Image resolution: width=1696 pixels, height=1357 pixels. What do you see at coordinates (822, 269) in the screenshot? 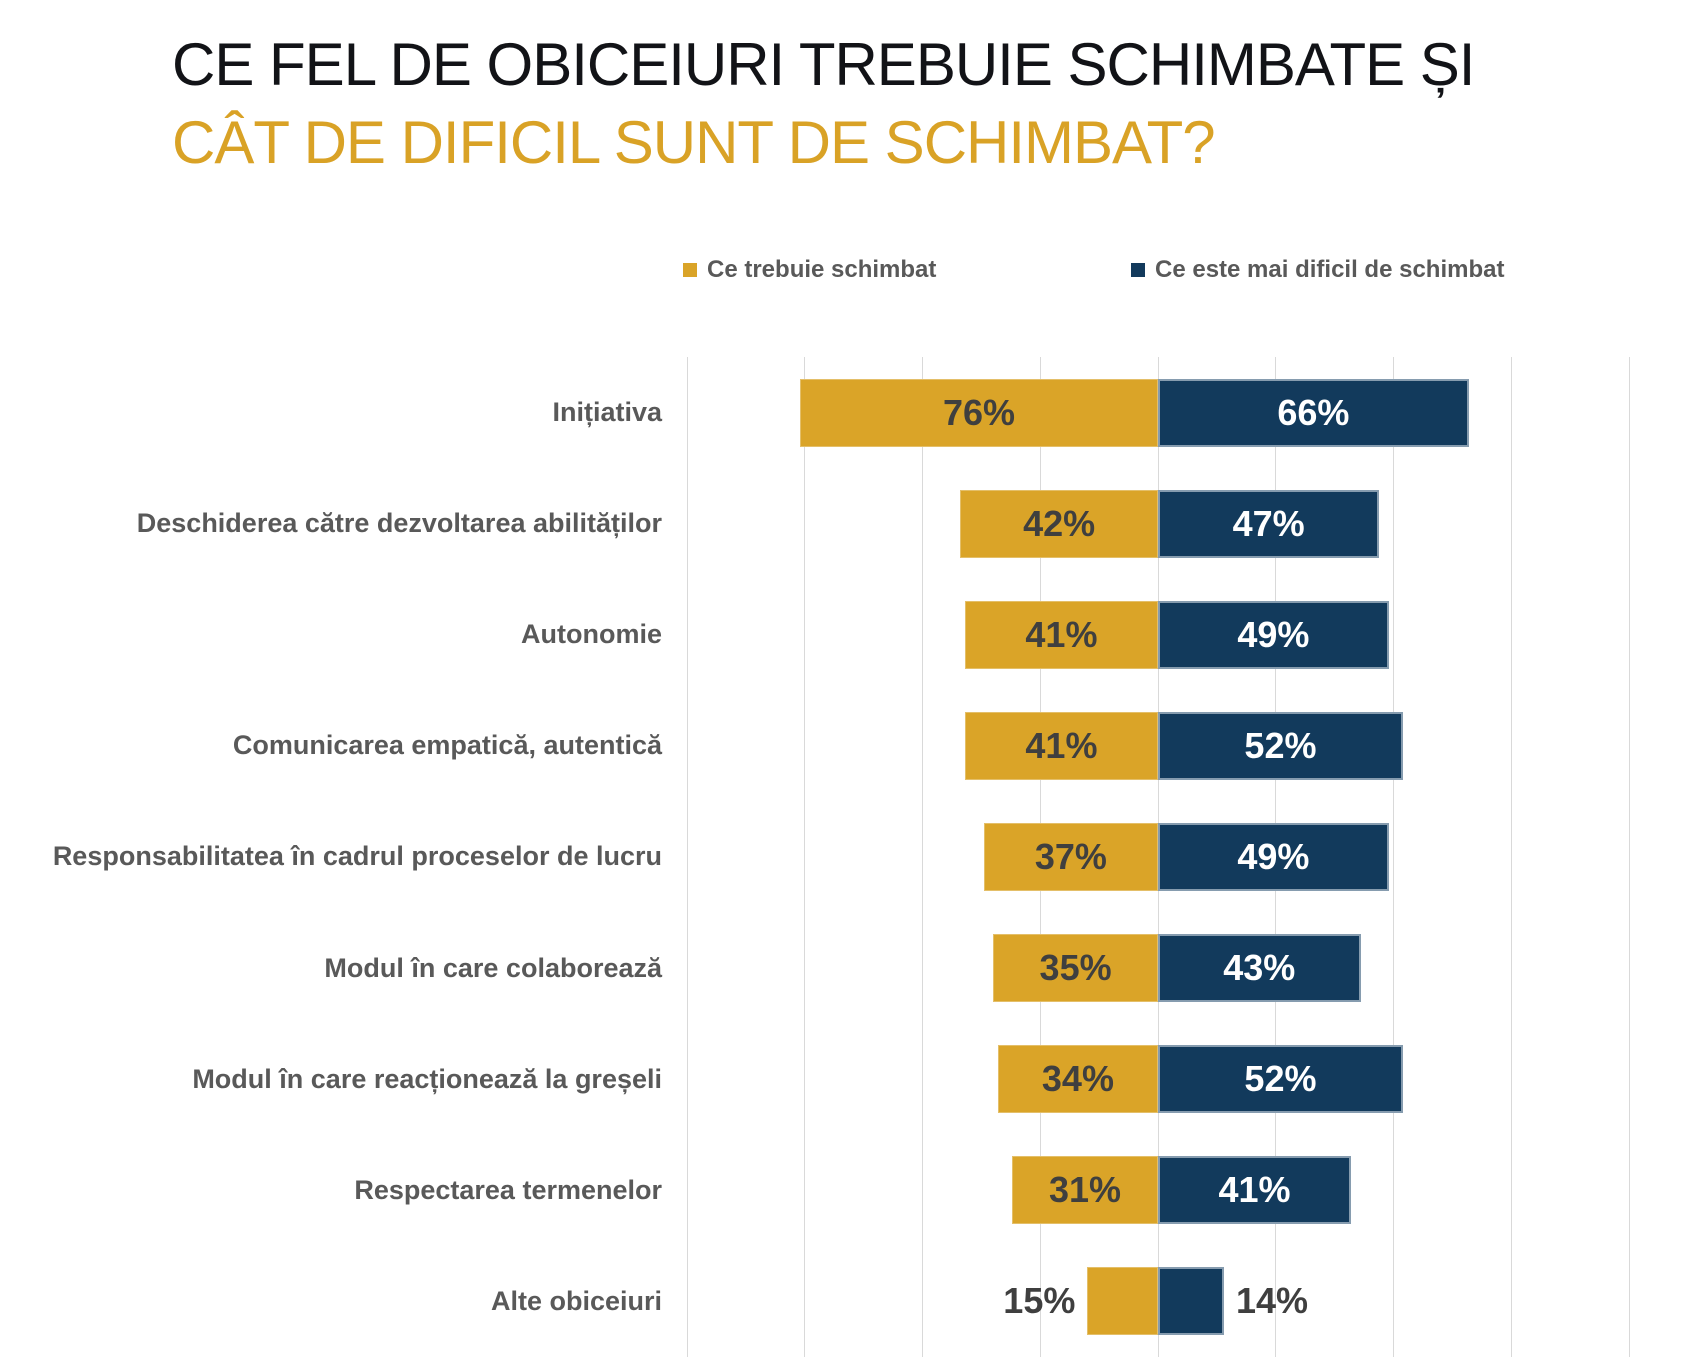
I see `legend-label-ce-trebuie-schimbat: Ce trebuie schimbat` at bounding box center [822, 269].